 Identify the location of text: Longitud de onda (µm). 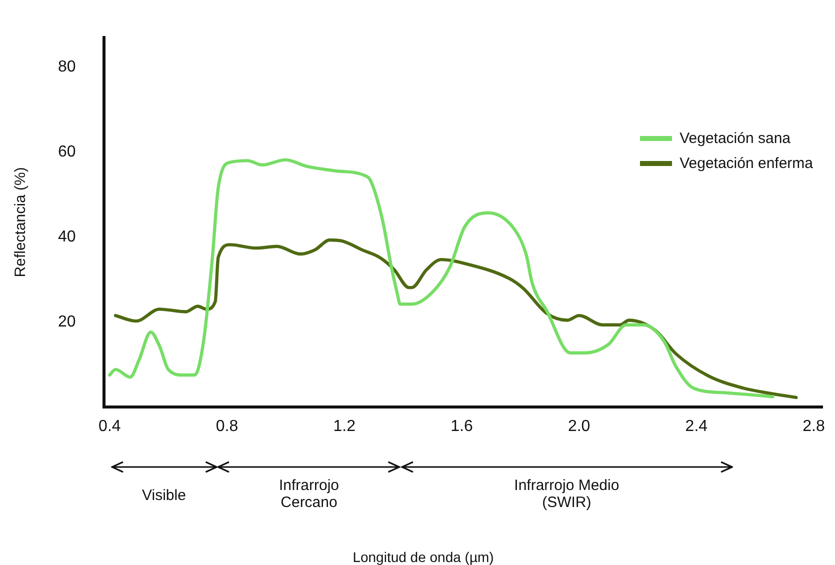
(423, 556).